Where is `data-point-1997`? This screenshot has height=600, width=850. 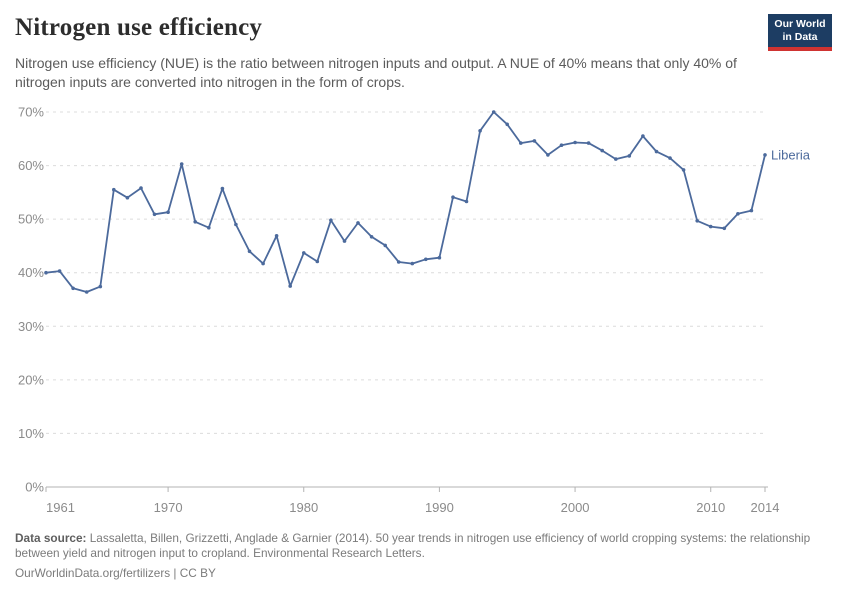
data-point-1997 is located at coordinates (534, 141).